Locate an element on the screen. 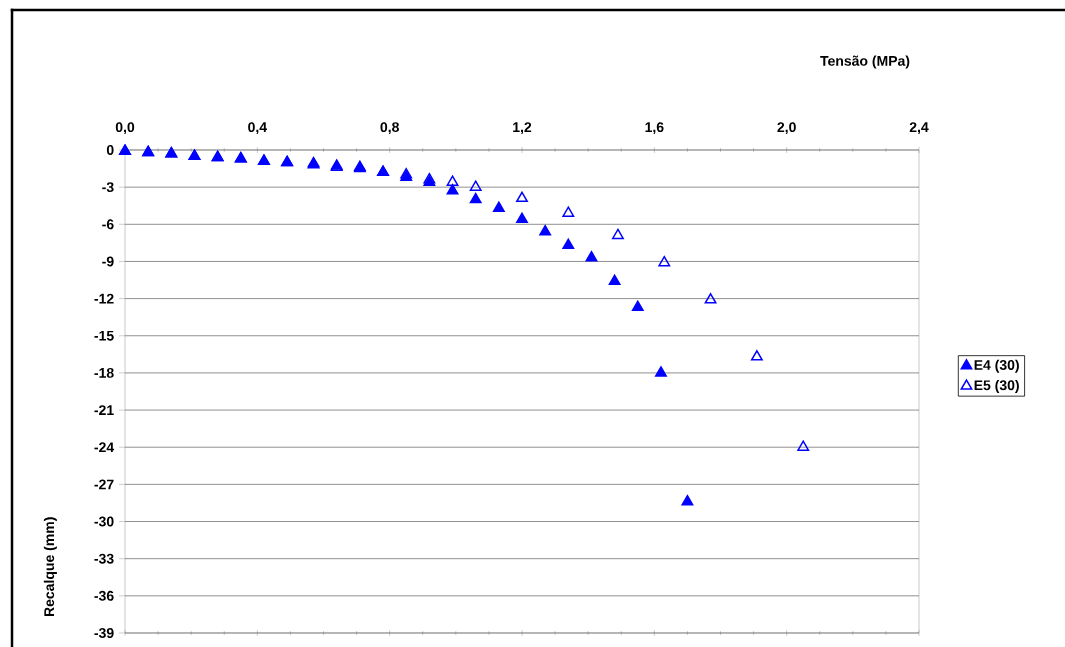 This screenshot has width=1065, height=647. y-tick-label: -30 is located at coordinates (104, 521).